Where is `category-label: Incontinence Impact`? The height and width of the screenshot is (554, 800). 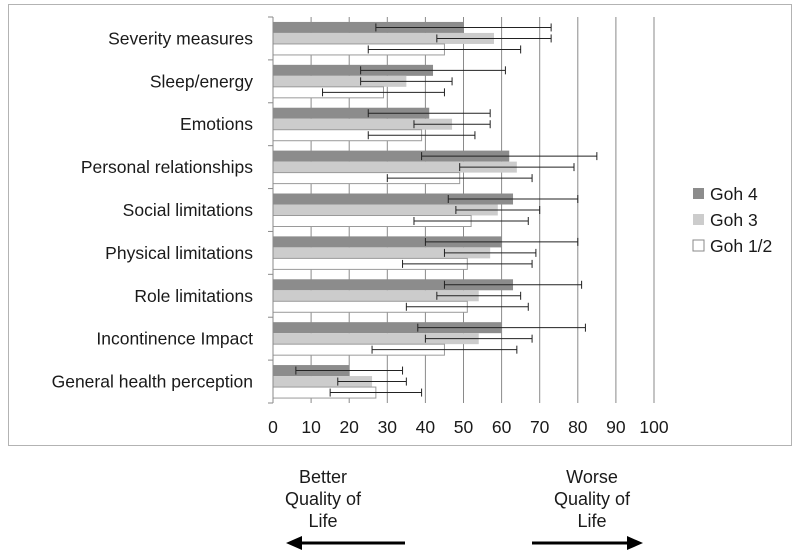
category-label: Incontinence Impact is located at coordinates (174, 339).